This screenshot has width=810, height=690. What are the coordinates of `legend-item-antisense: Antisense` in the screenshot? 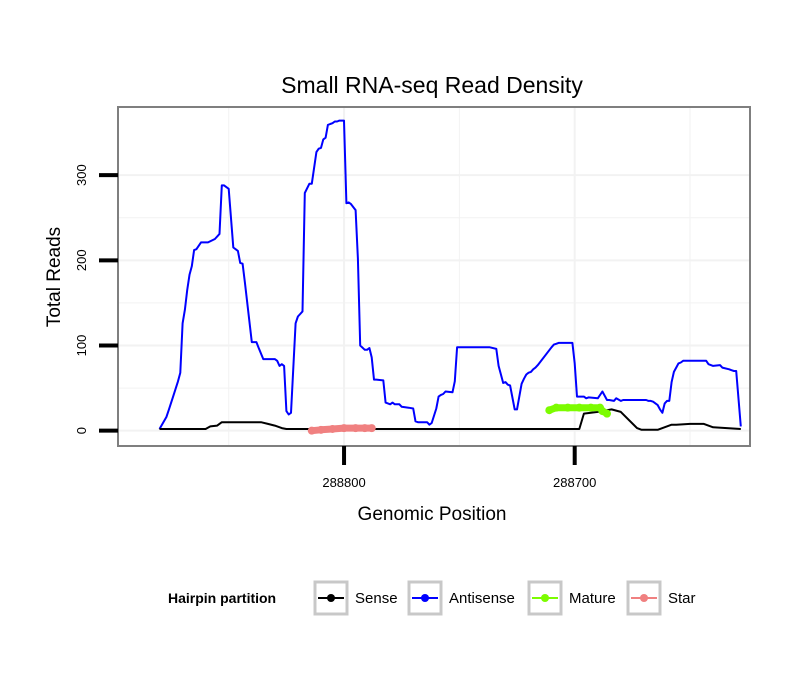 It's located at (461, 598).